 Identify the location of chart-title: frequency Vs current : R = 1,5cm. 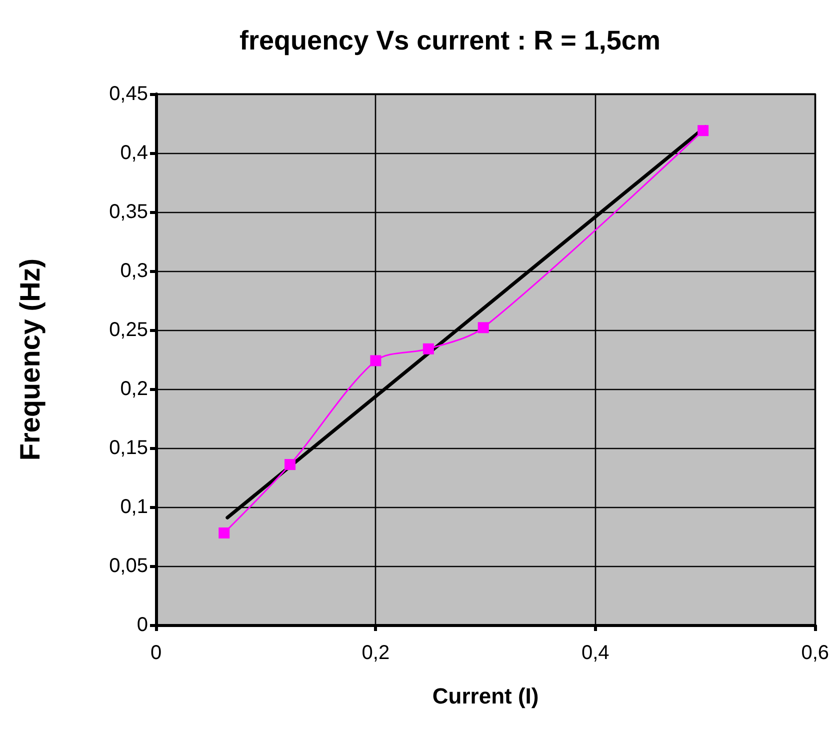
(450, 41).